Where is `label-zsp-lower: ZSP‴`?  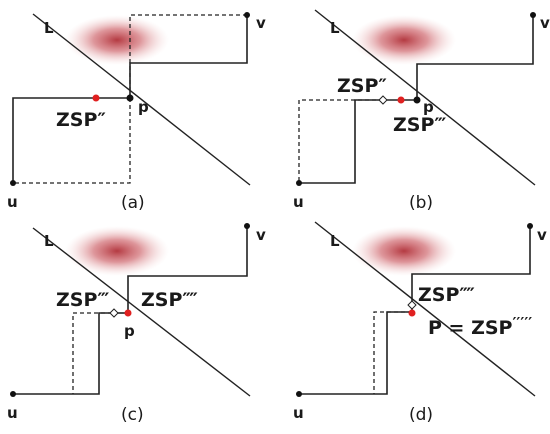 label-zsp-lower: ZSP‴ is located at coordinates (419, 125).